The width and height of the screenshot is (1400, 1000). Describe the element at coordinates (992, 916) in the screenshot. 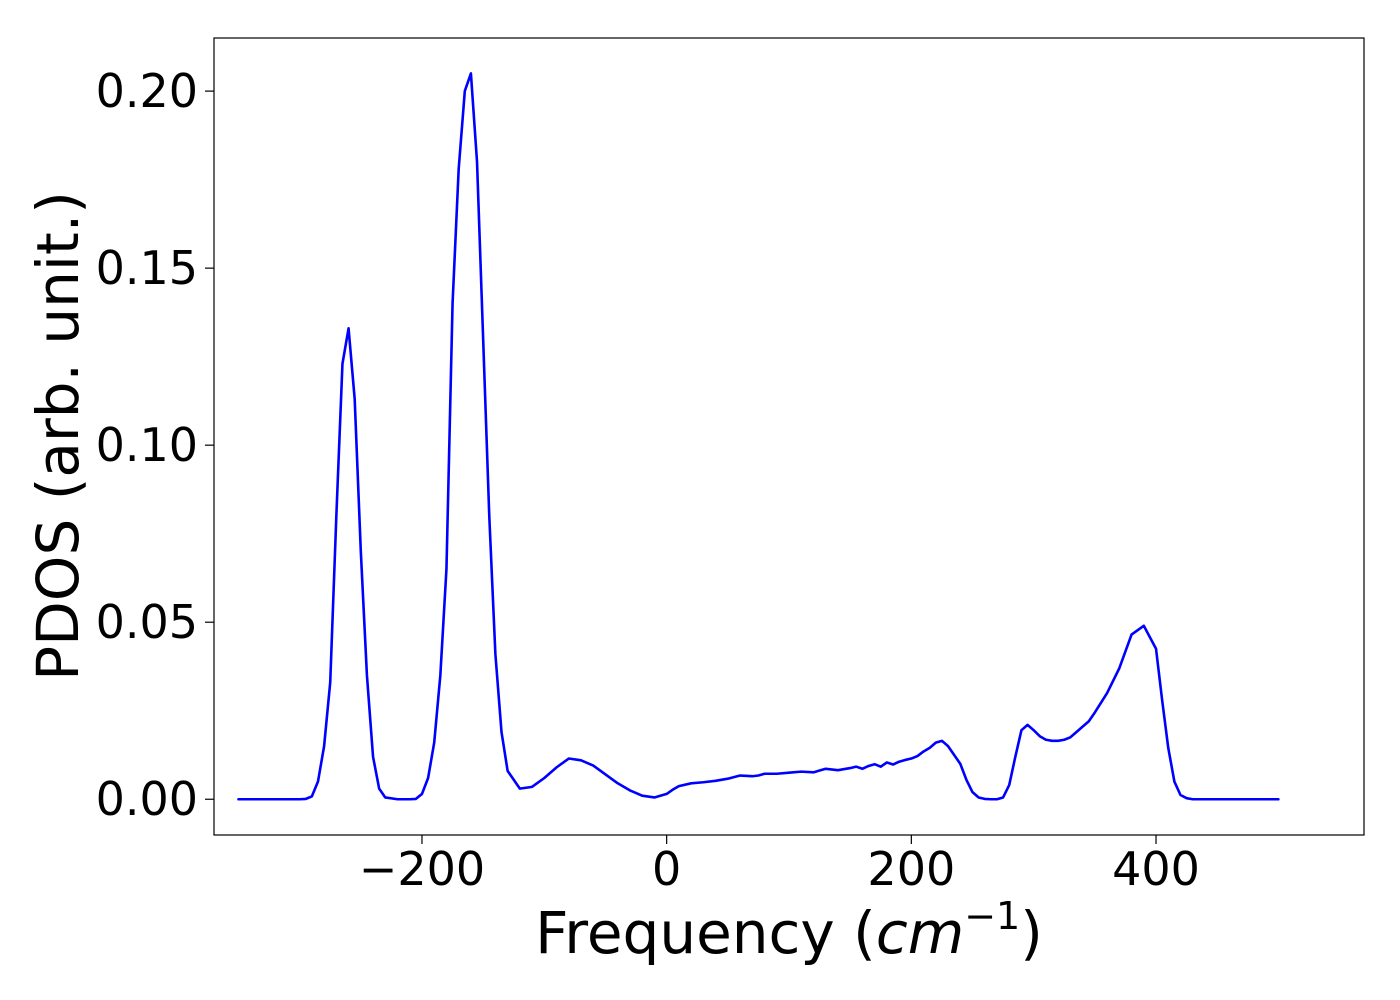

I see `x-axis-label-exponent: −1` at that location.